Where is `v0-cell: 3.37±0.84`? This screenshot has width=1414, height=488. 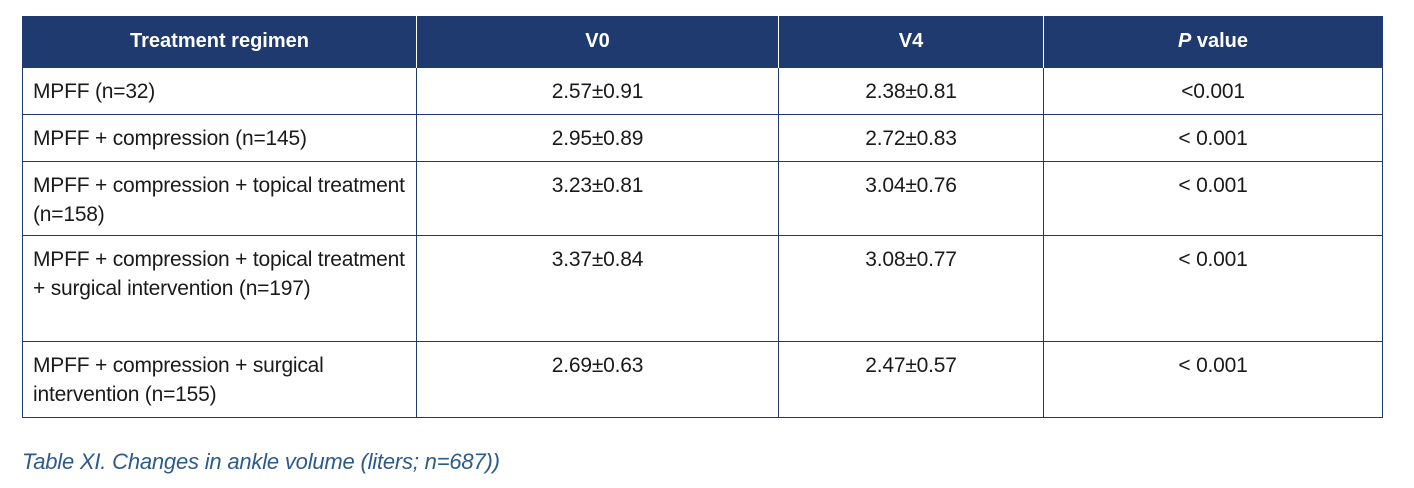 v0-cell: 3.37±0.84 is located at coordinates (597, 288).